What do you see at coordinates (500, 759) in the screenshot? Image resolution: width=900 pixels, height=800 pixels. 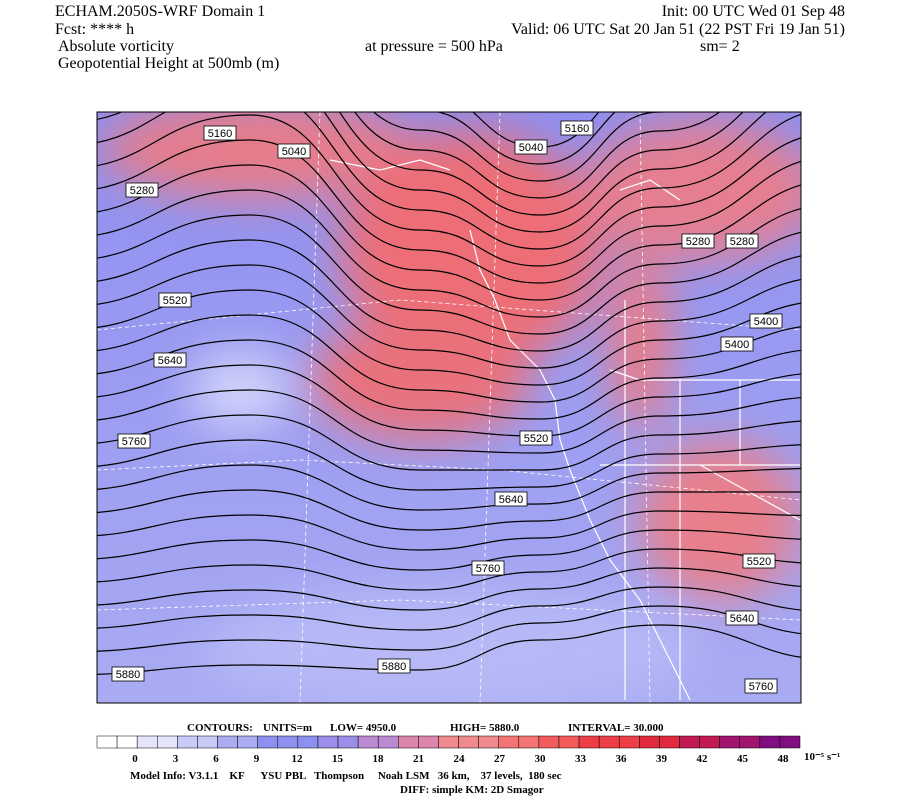 I see `colorbar-tick-label: 27` at bounding box center [500, 759].